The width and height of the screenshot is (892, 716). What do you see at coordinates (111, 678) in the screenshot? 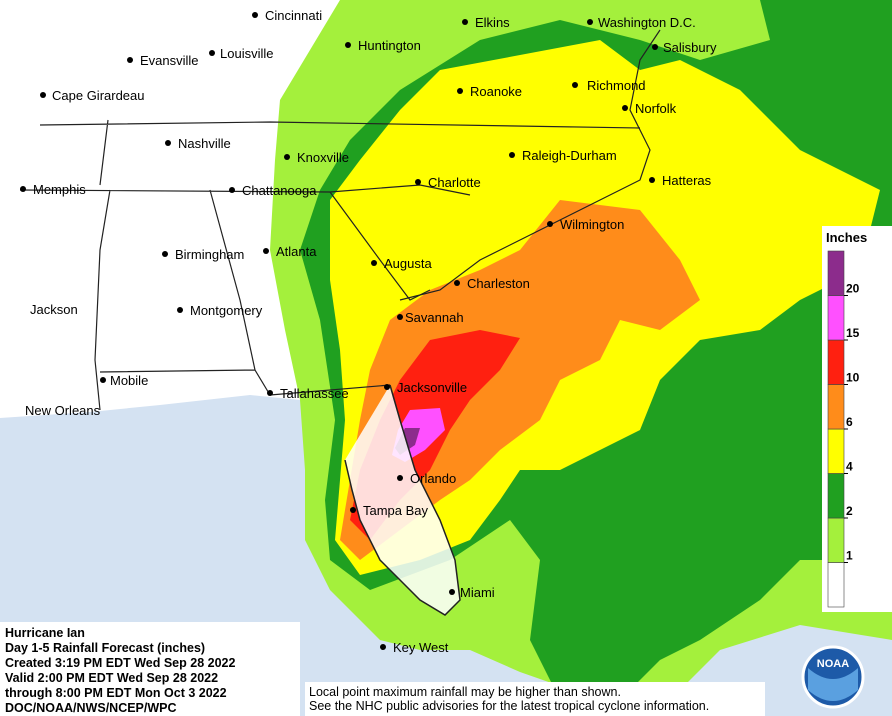
I see `info-line: Valid 2:00 PM EDT Wed Sep 28 2022` at bounding box center [111, 678].